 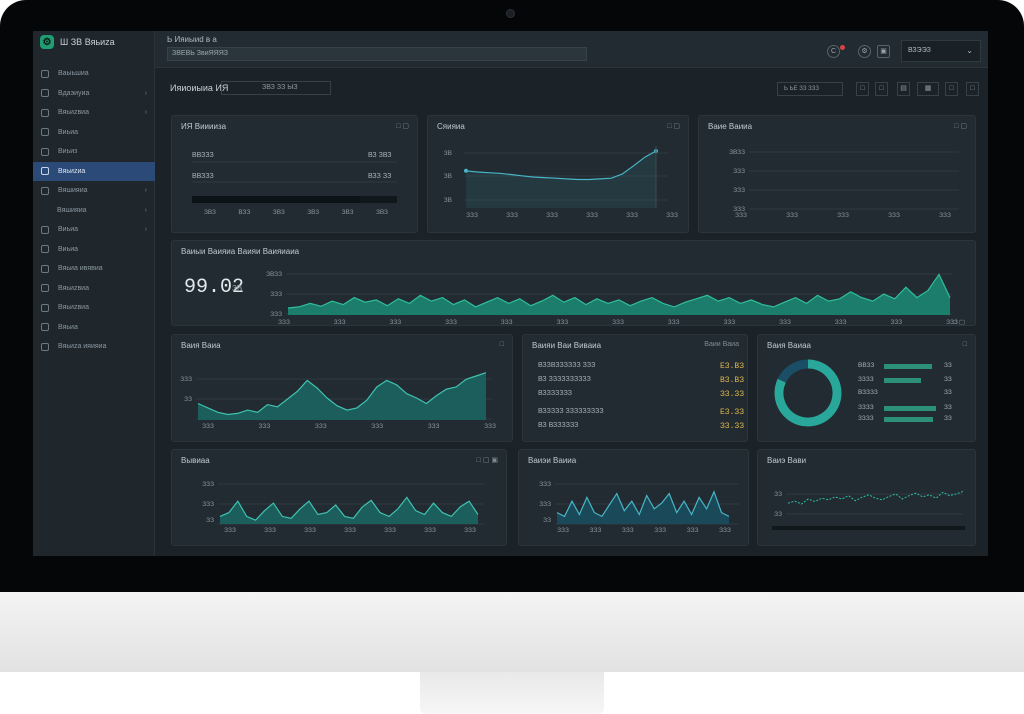 What do you see at coordinates (94, 347) in the screenshot?
I see `sidebar-item: Вяьиzа ияияиа` at bounding box center [94, 347].